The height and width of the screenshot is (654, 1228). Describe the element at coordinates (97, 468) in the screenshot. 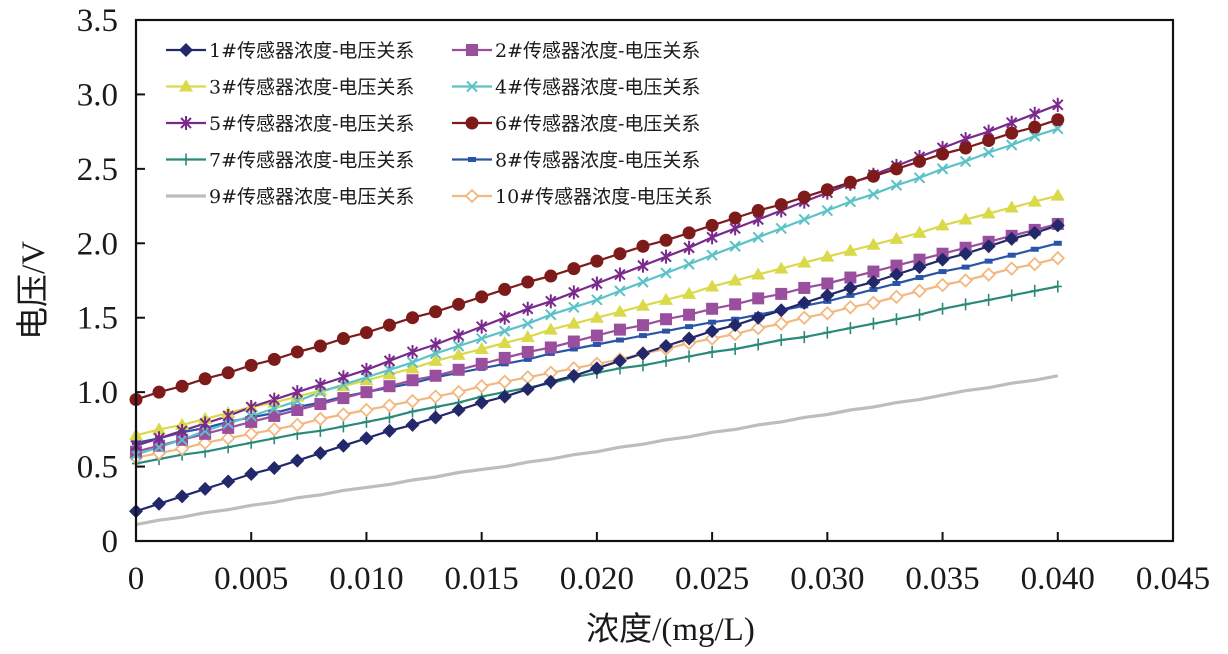

I see `y-tick-label: 0.5` at that location.